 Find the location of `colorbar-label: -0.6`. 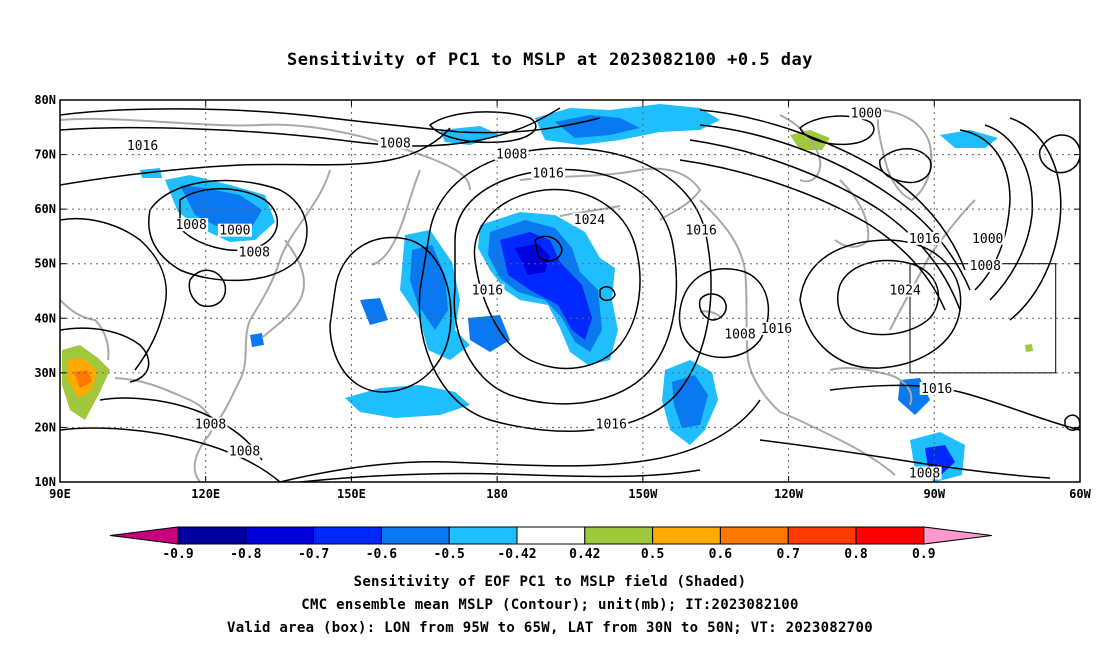

colorbar-label: -0.6 is located at coordinates (381, 554).